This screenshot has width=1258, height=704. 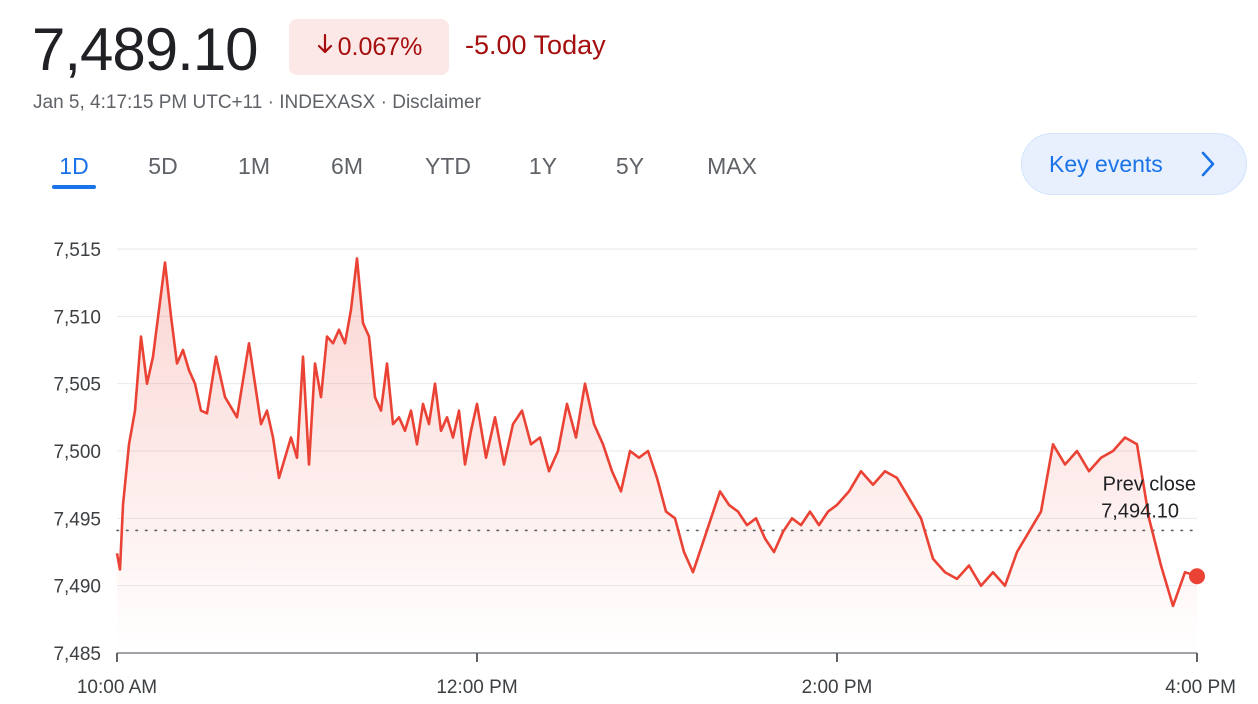 What do you see at coordinates (630, 166) in the screenshot?
I see `tab-5y: 5Y` at bounding box center [630, 166].